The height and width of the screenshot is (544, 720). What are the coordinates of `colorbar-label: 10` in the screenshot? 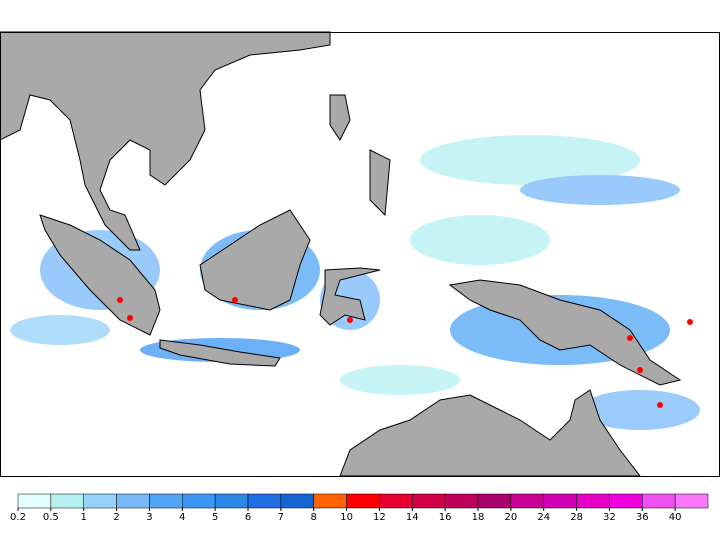 It's located at (346, 517).